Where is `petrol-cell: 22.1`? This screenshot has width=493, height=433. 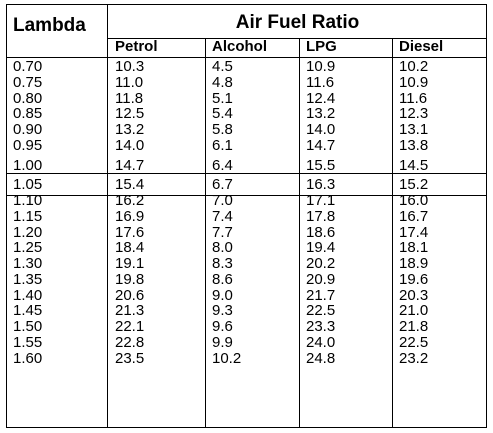
petrol-cell: 22.1 is located at coordinates (130, 326).